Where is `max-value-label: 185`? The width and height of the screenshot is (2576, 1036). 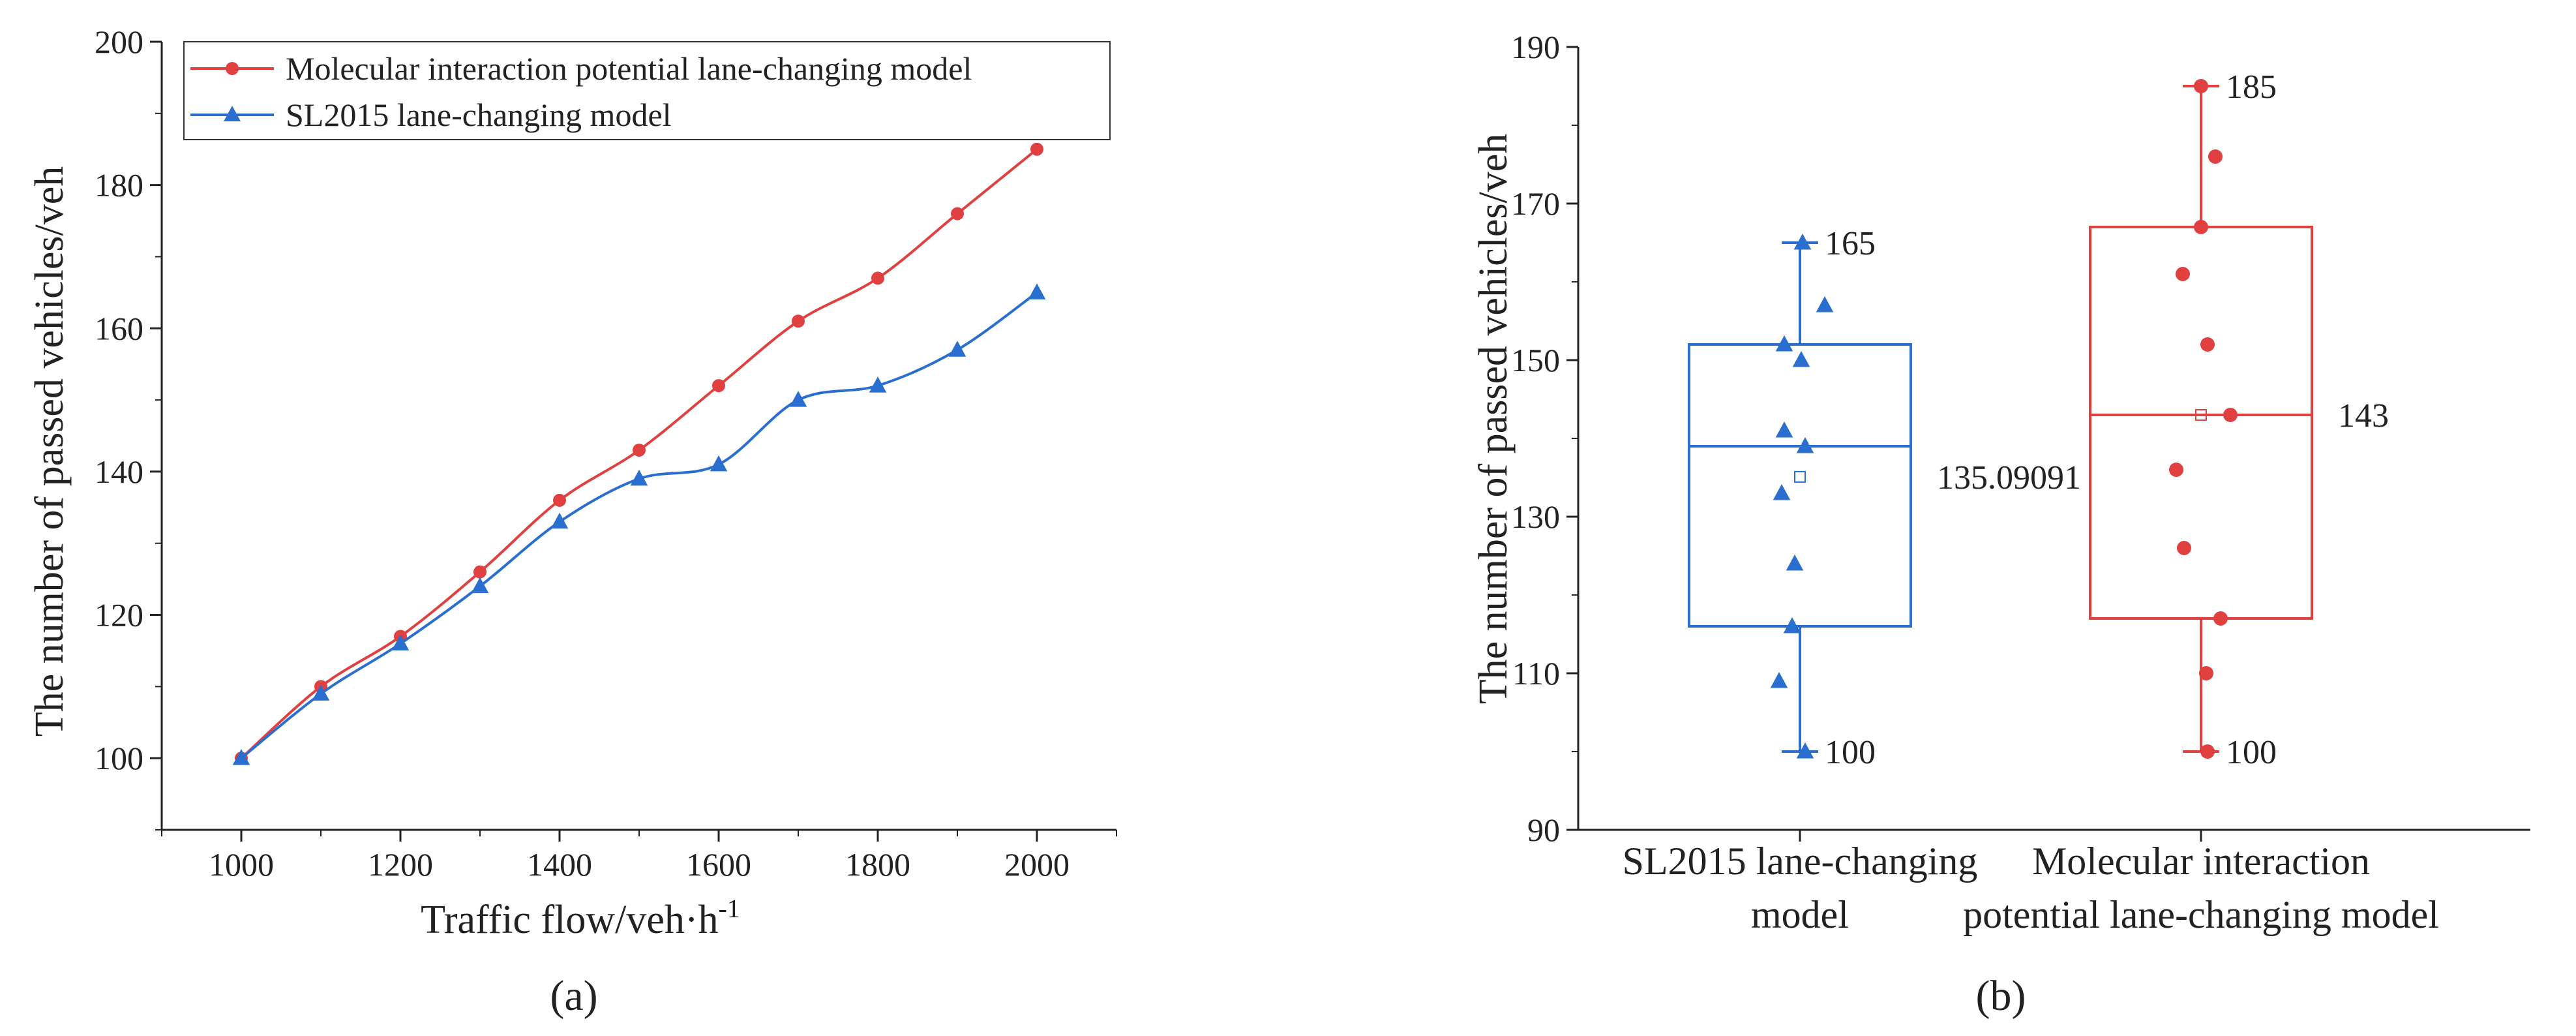 max-value-label: 185 is located at coordinates (2251, 87).